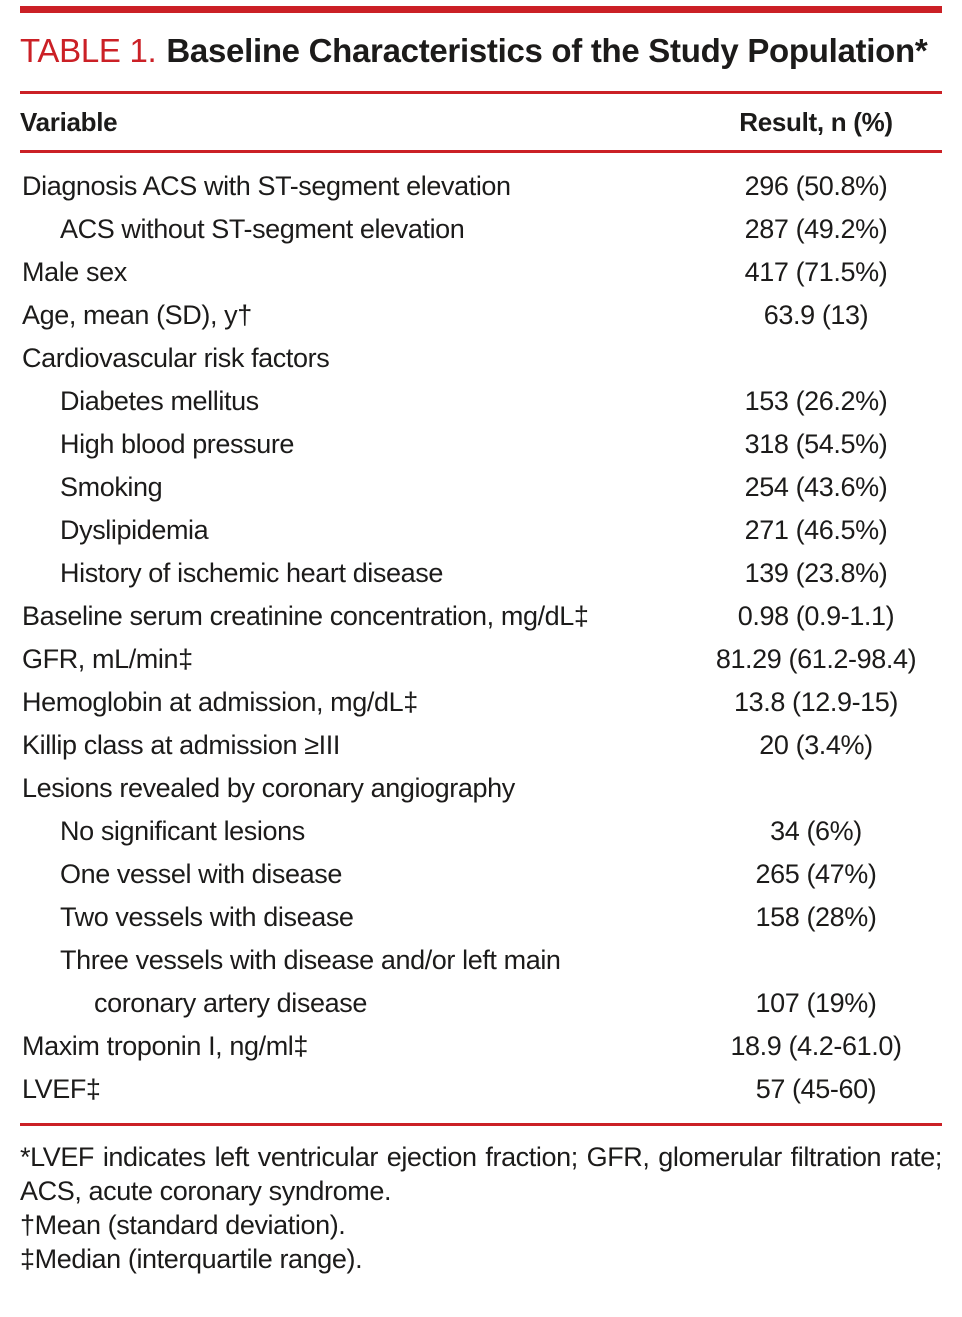 The image size is (962, 1317). Describe the element at coordinates (134, 530) in the screenshot. I see `row-variable: Dyslipidemia` at that location.